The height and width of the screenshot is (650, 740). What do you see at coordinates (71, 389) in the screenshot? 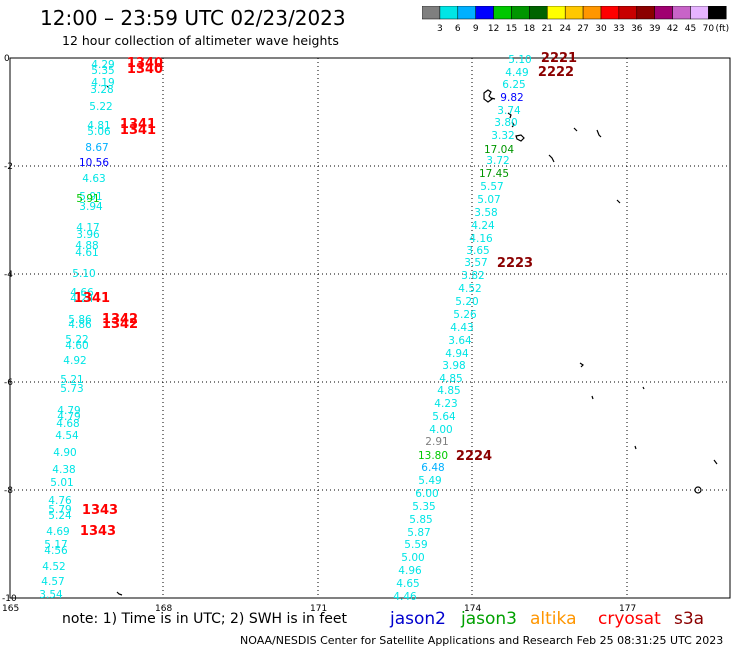
I see `wave-height-value: 5.73` at bounding box center [71, 389].